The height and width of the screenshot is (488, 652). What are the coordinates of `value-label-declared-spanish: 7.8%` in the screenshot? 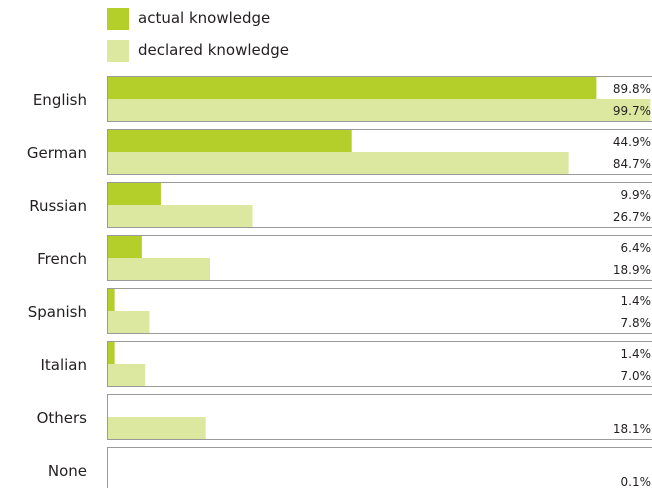 It's located at (636, 323).